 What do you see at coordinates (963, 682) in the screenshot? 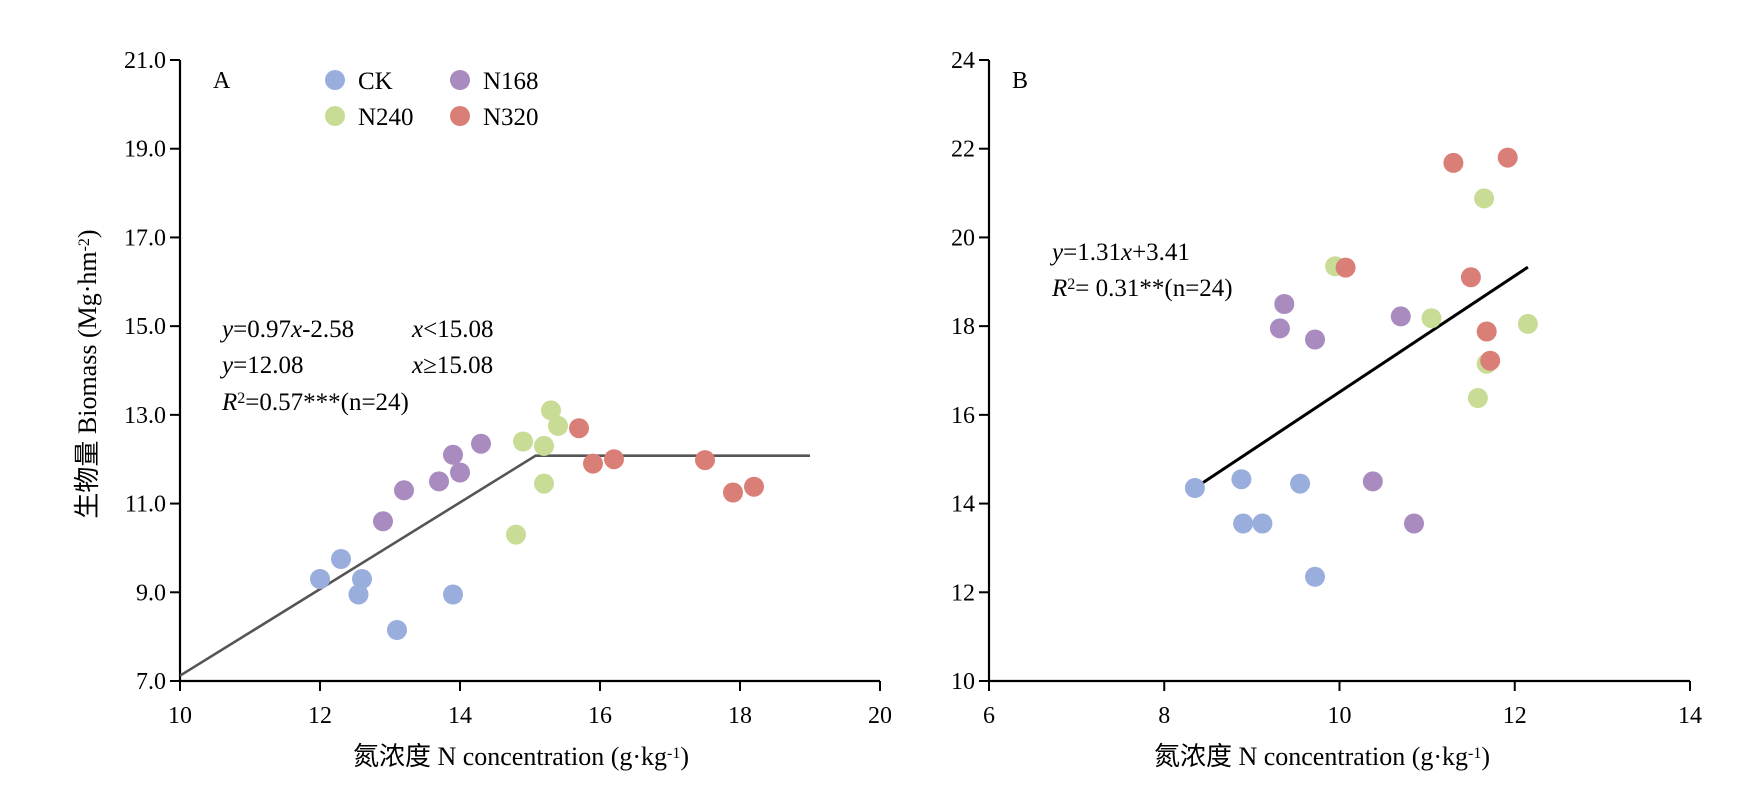
I see `y-tick-label: 10` at bounding box center [963, 682].